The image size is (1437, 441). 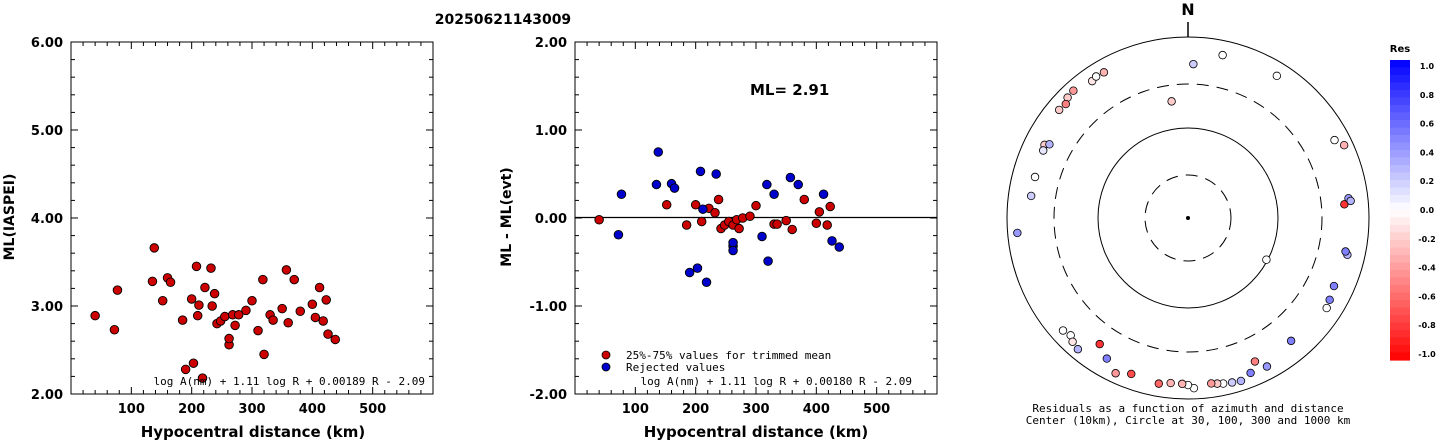 What do you see at coordinates (47, 43) in the screenshot?
I see `y-tick-label: 6.00` at bounding box center [47, 43].